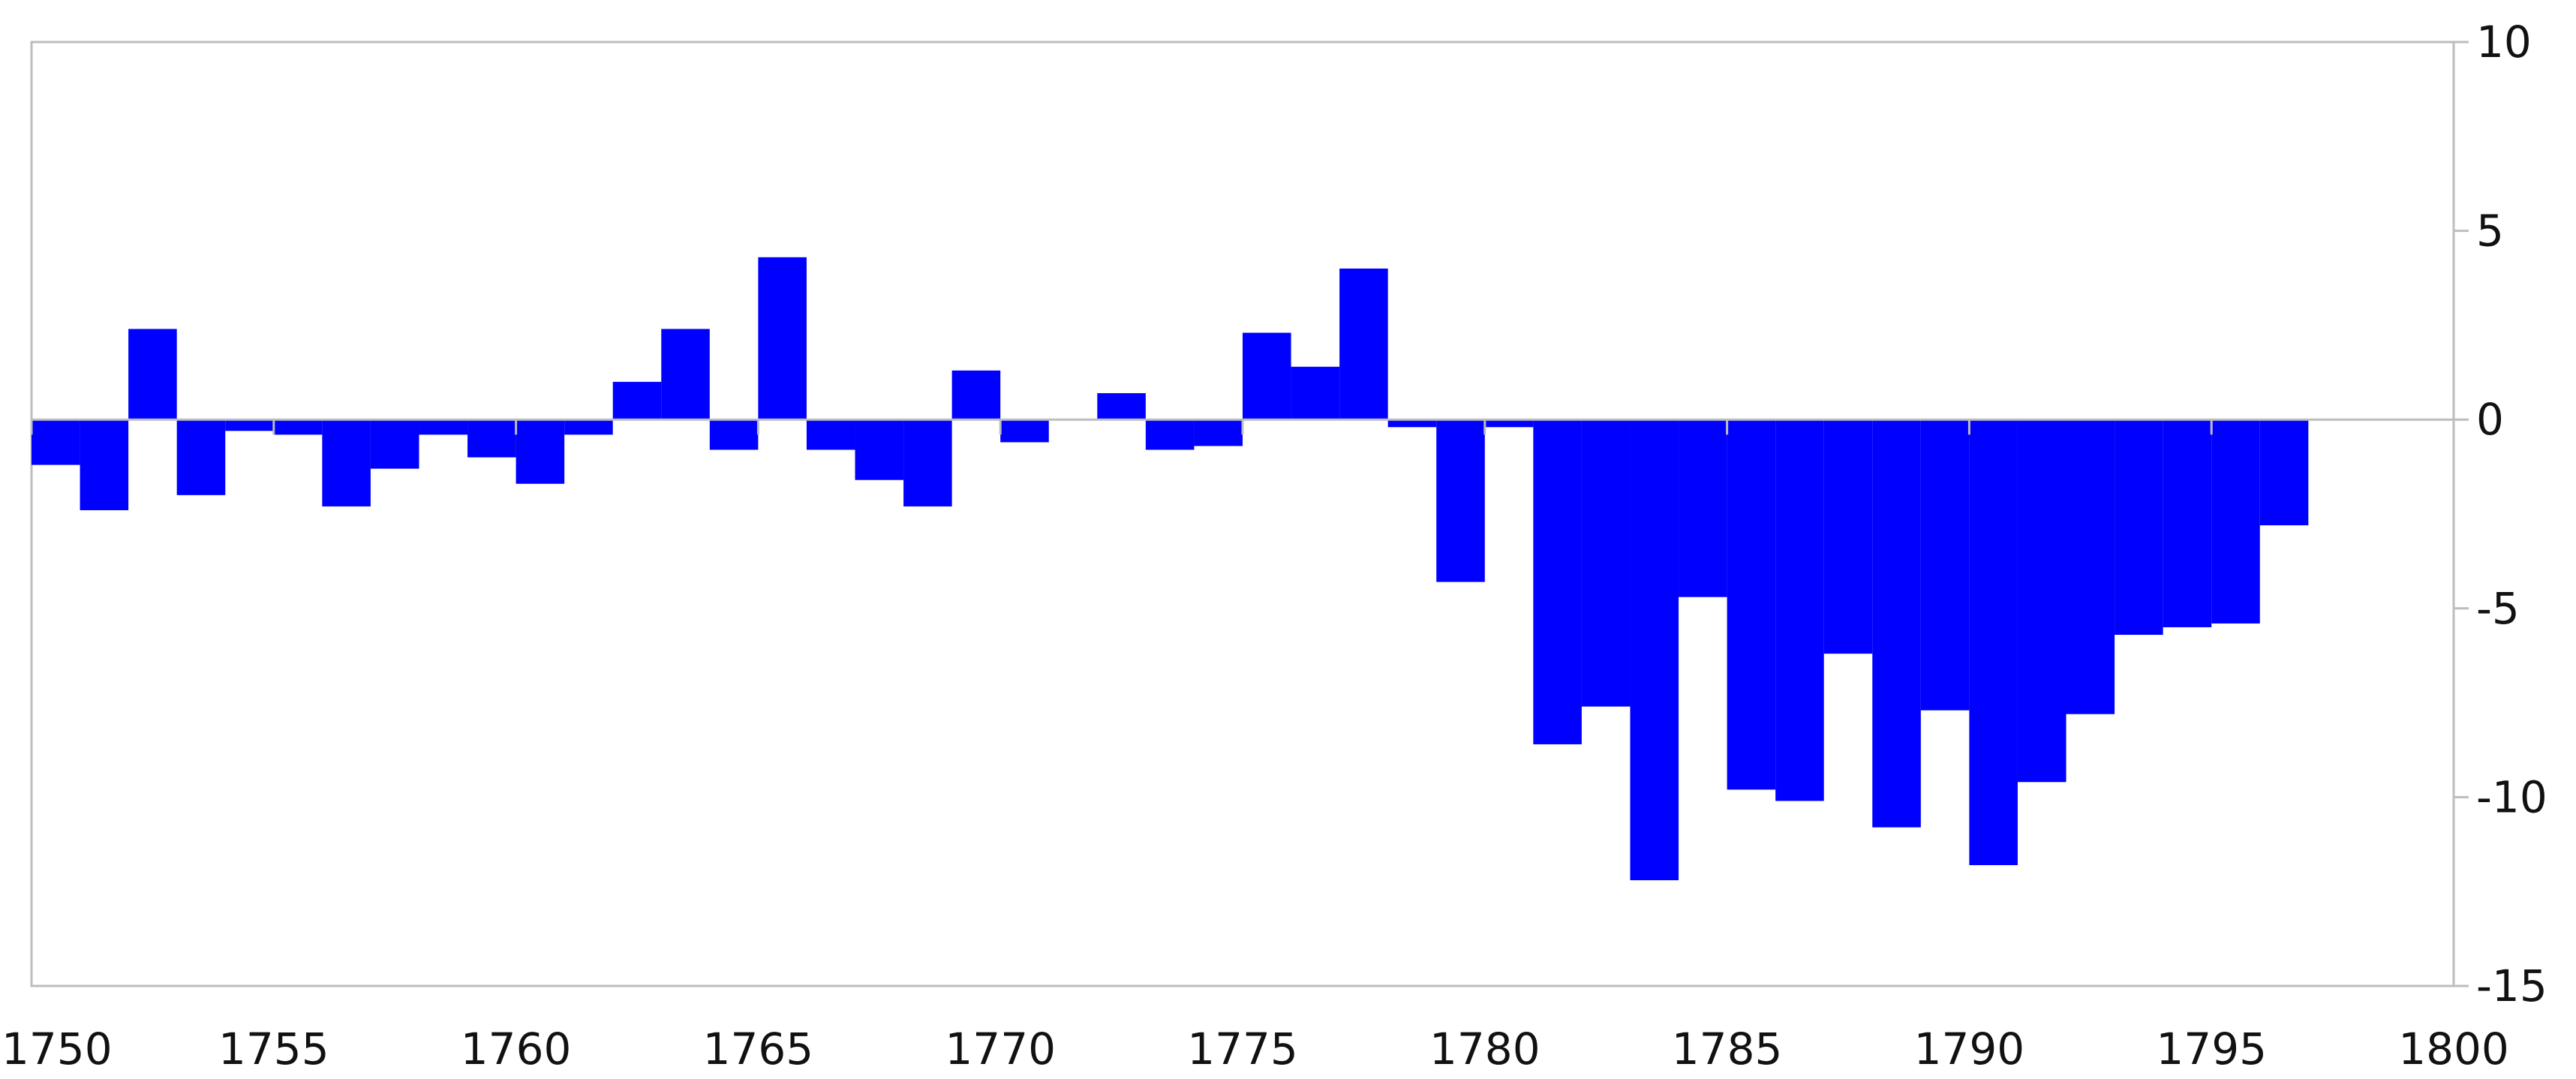 The width and height of the screenshot is (2576, 1079). What do you see at coordinates (1000, 1048) in the screenshot?
I see `x-tick-label: 1770` at bounding box center [1000, 1048].